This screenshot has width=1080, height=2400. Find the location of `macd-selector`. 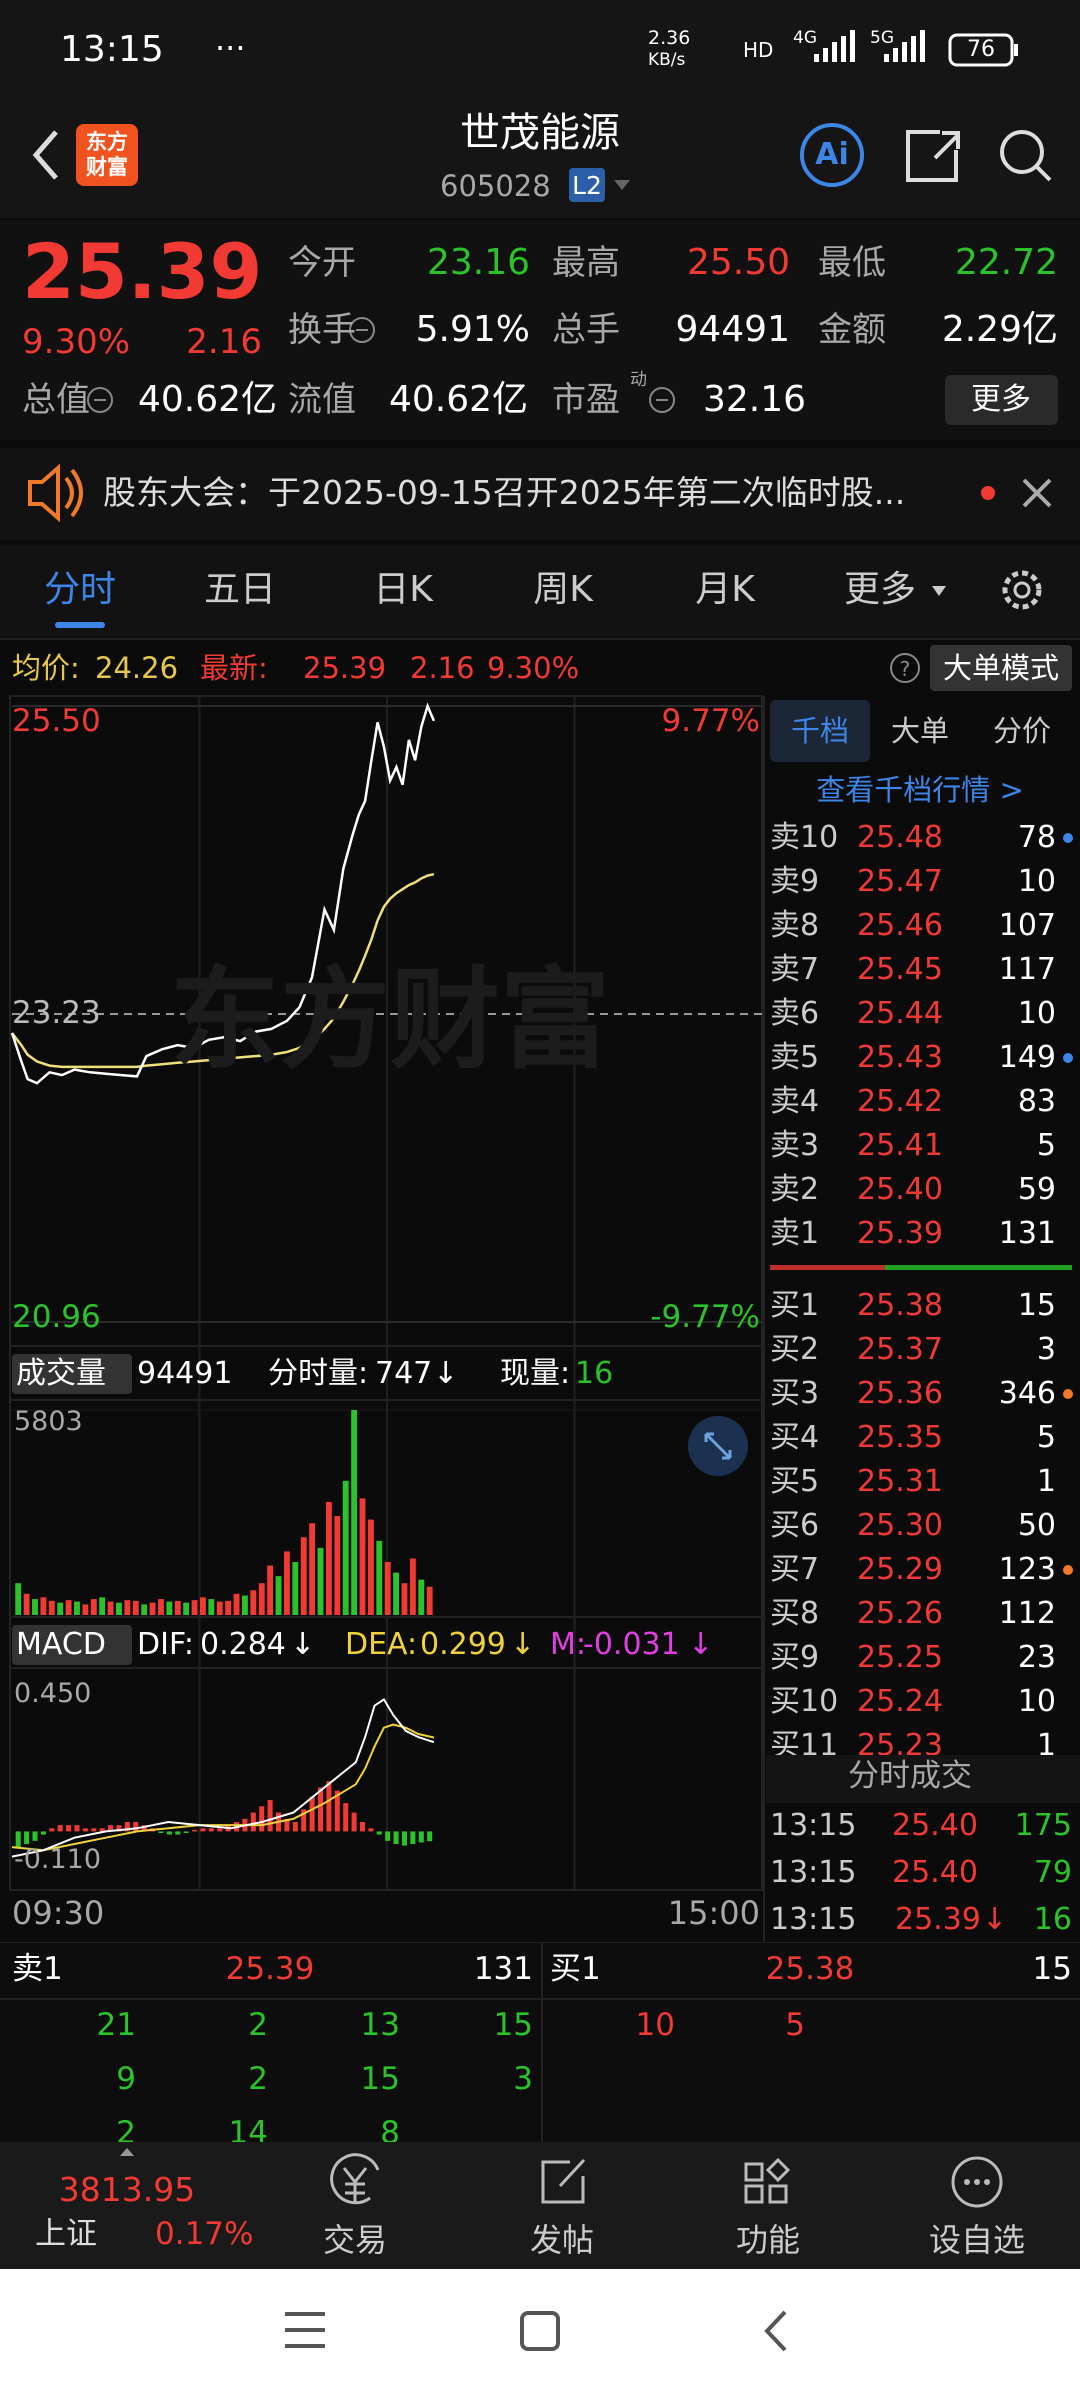

macd-selector is located at coordinates (72, 1645).